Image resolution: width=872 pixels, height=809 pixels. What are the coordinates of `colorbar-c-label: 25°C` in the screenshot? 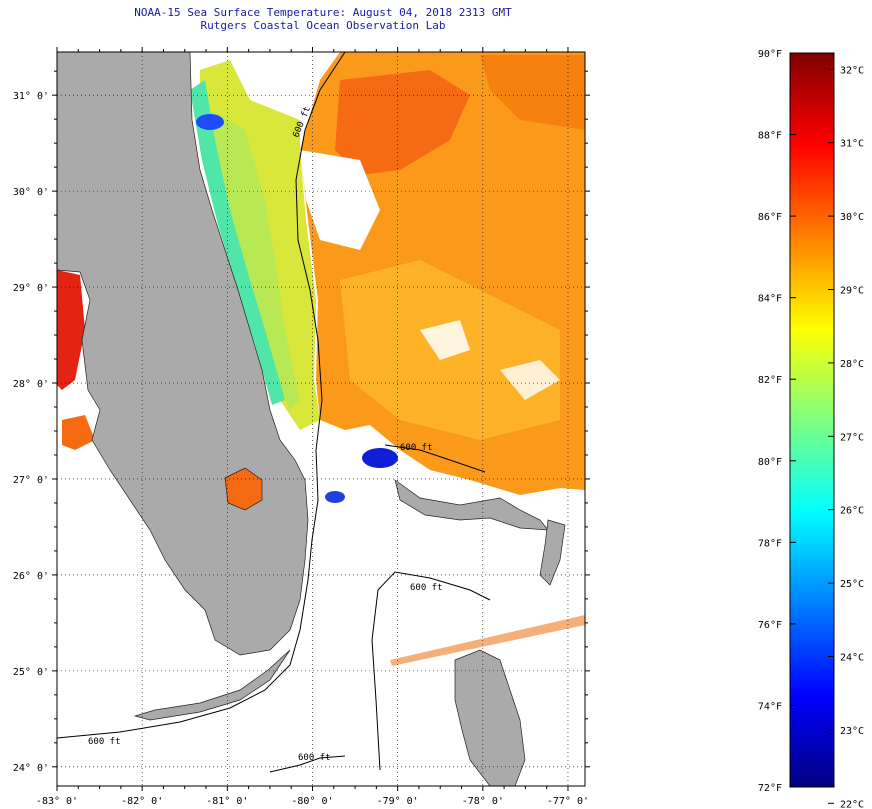 It's located at (852, 584).